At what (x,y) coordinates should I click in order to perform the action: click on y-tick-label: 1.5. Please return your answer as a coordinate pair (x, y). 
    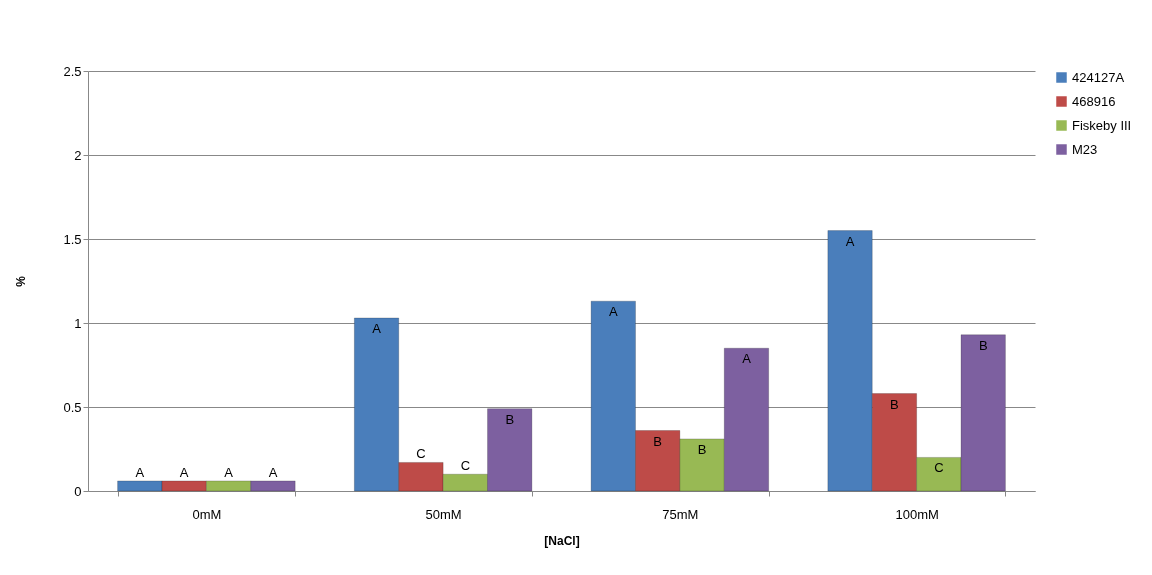
    Looking at the image, I should click on (72, 239).